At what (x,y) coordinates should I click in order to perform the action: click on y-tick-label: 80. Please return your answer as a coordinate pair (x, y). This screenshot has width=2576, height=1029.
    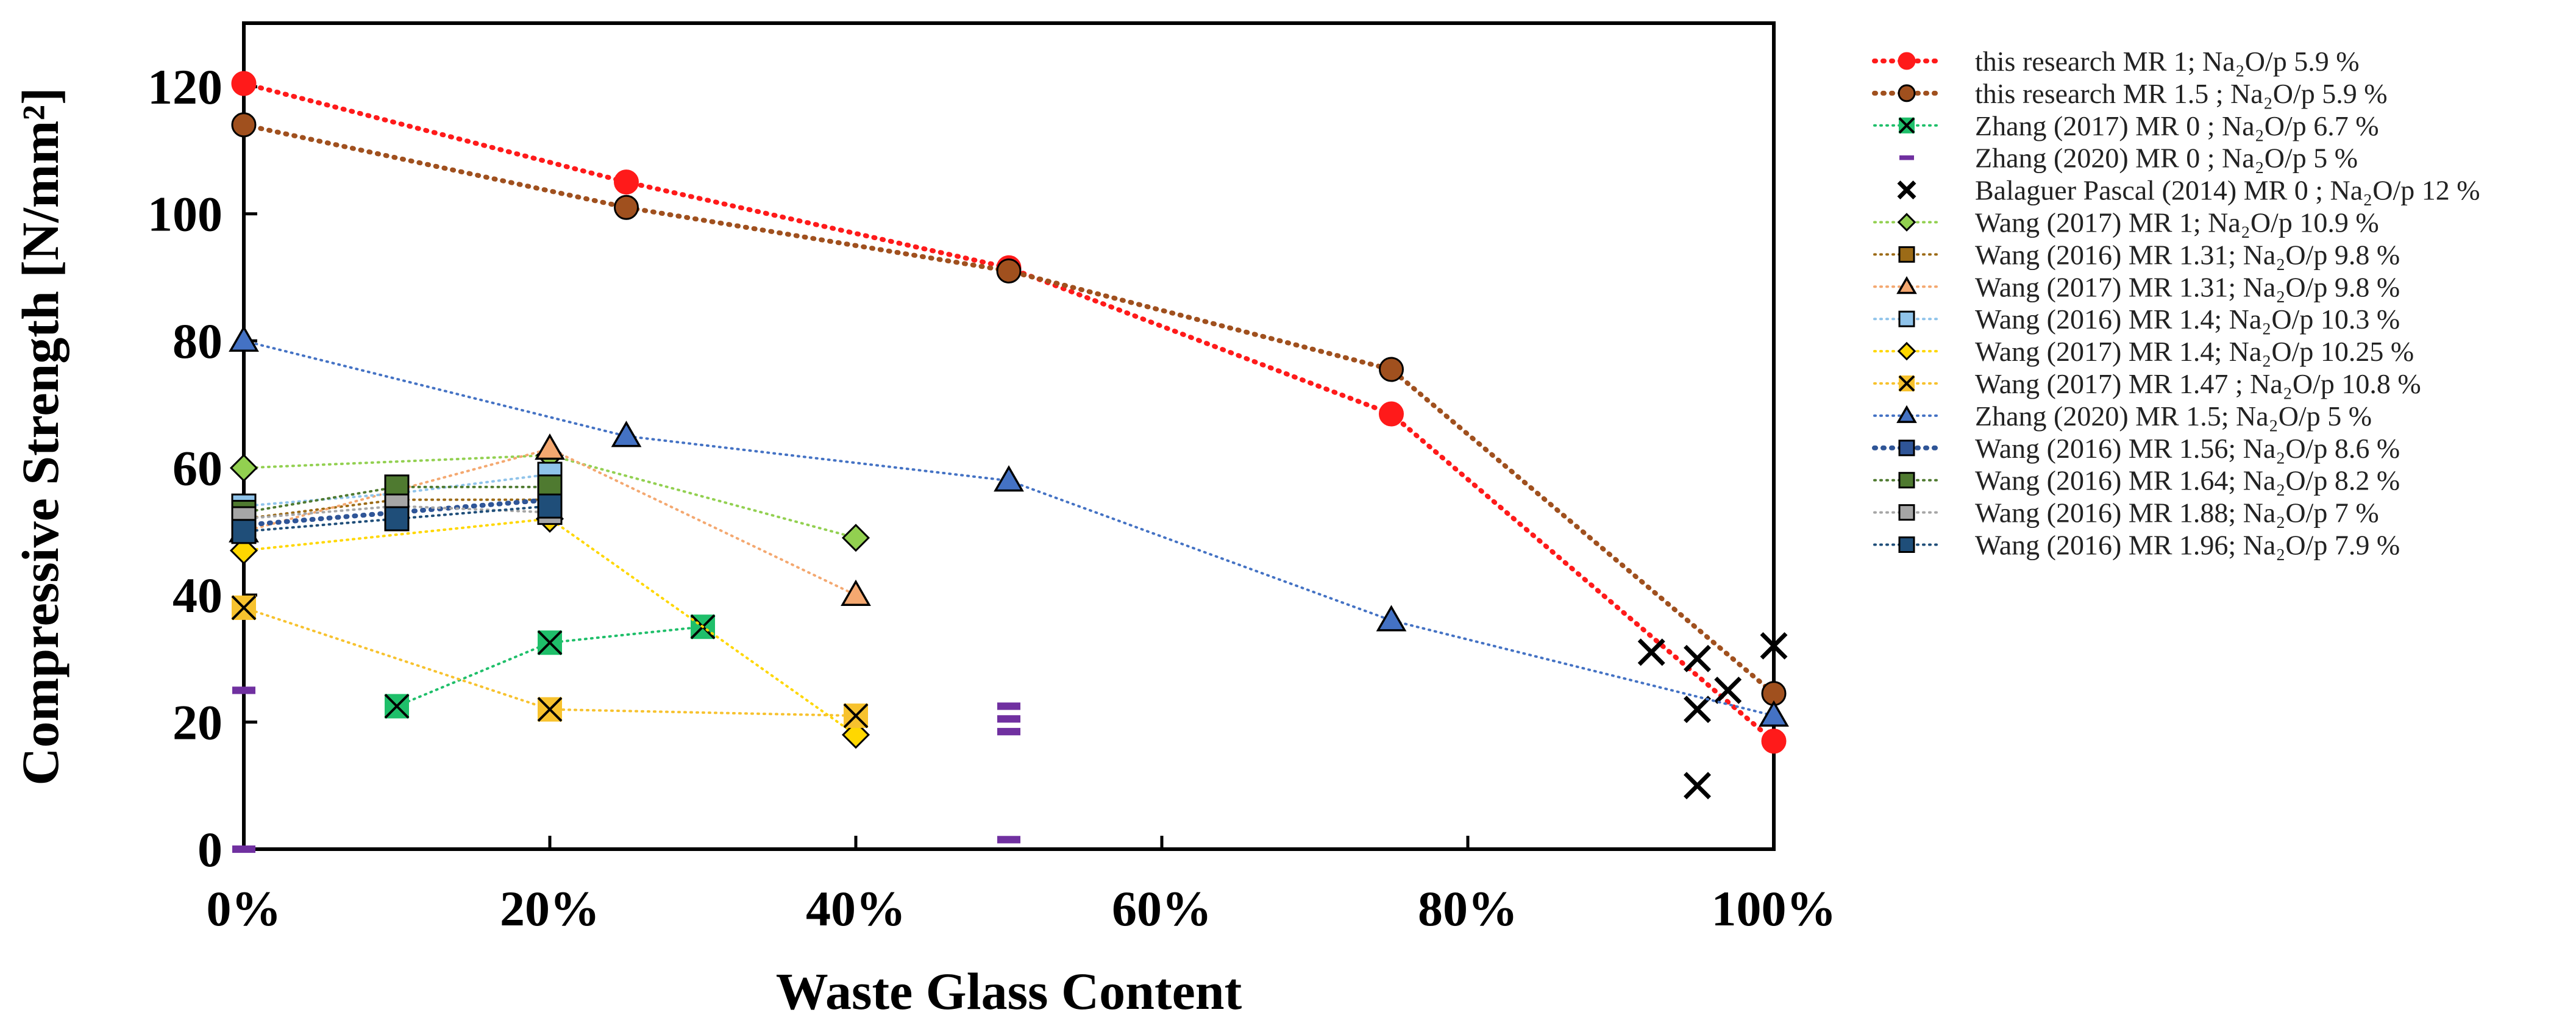
    Looking at the image, I should click on (197, 341).